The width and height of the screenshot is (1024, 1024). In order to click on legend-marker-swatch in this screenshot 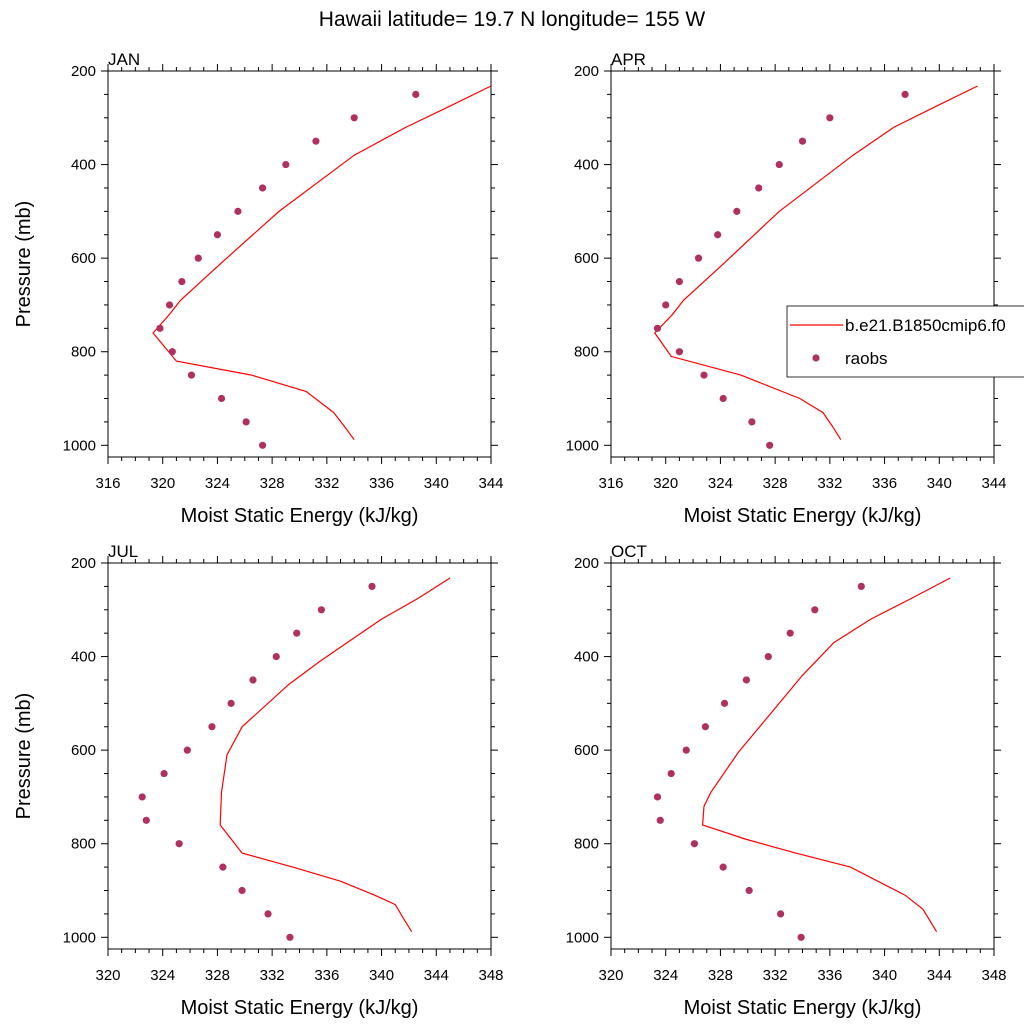, I will do `click(816, 358)`.